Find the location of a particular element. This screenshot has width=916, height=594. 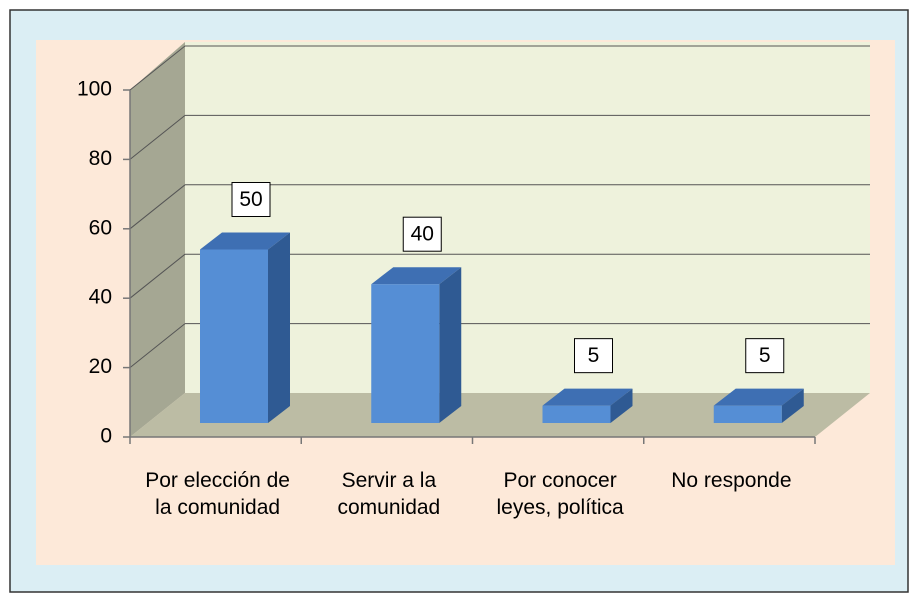

y-tick-label: 80 is located at coordinates (100, 158).